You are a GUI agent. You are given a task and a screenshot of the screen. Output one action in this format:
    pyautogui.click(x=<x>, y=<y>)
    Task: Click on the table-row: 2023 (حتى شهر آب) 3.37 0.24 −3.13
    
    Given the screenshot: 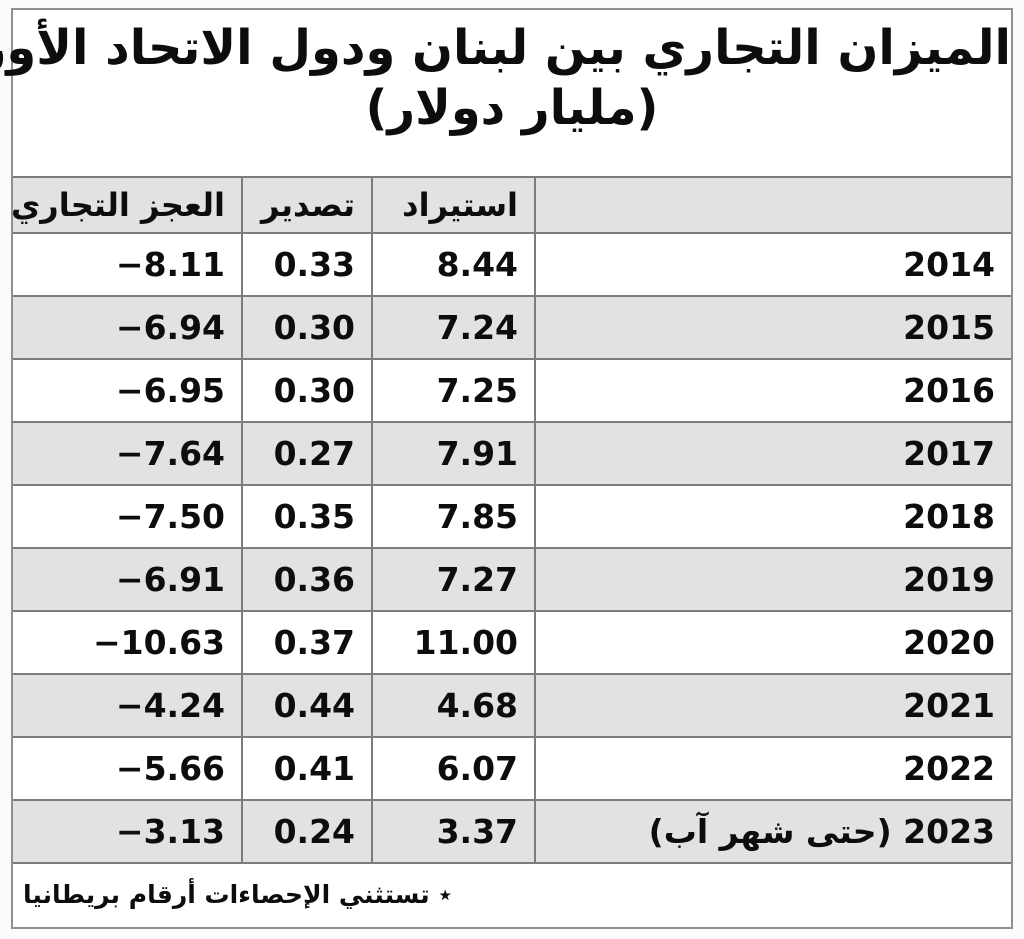 What is the action you would take?
    pyautogui.click(x=513, y=831)
    